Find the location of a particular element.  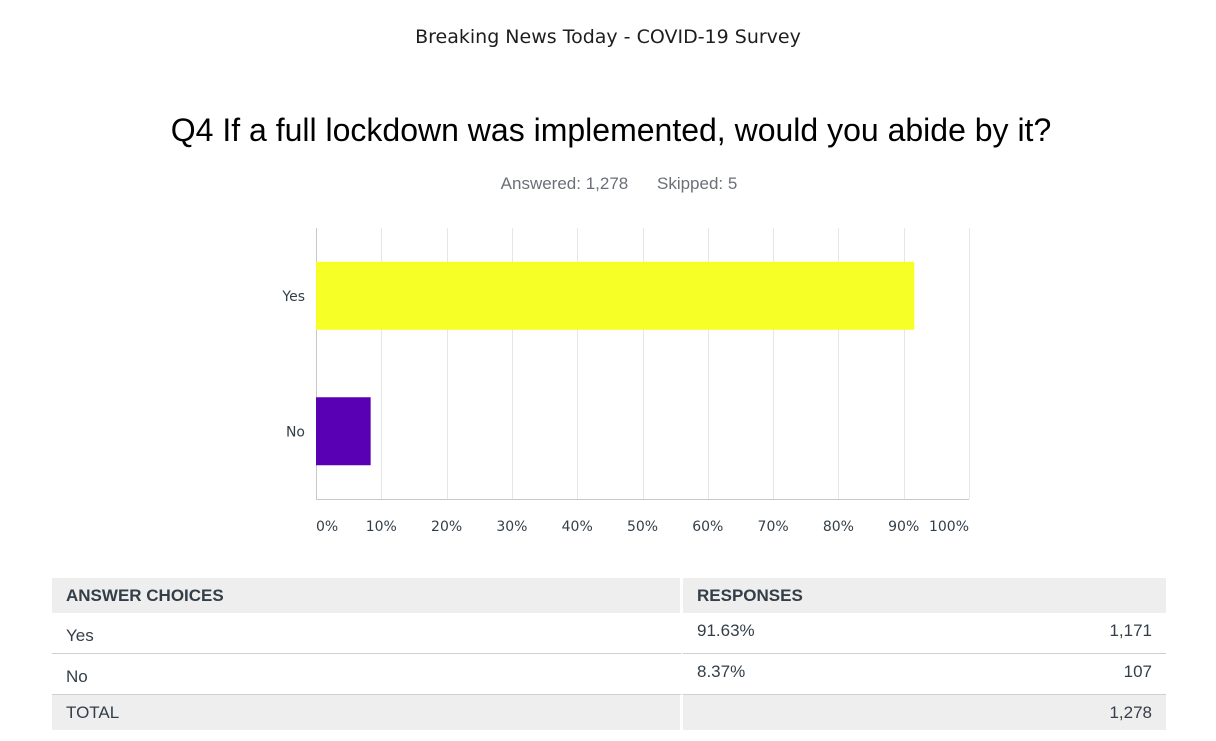

total-label: TOTAL is located at coordinates (367, 712).